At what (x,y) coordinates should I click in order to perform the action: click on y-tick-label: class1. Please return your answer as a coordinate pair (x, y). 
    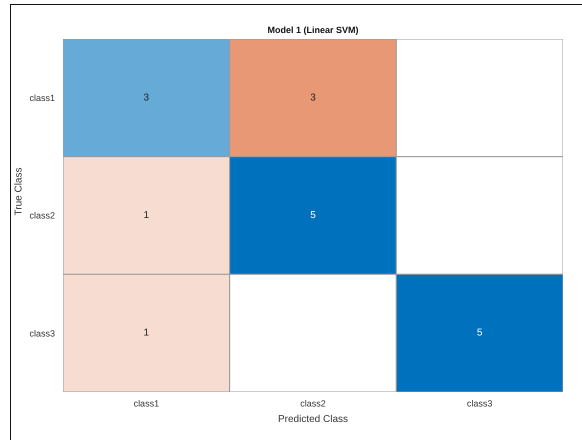
    Looking at the image, I should click on (42, 98).